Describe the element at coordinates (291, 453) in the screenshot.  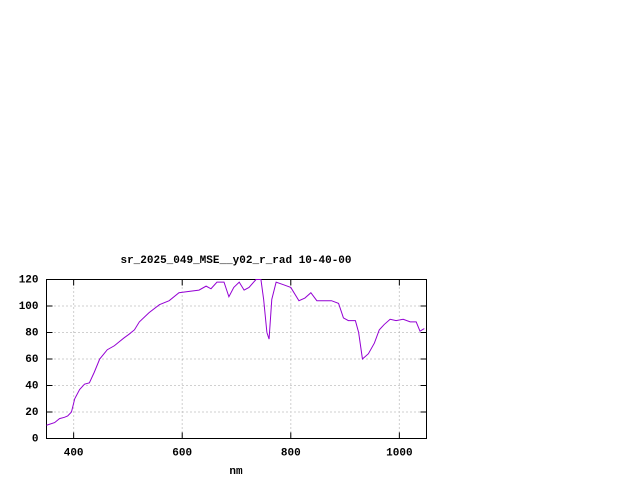
I see `x-tick-label: 800` at that location.